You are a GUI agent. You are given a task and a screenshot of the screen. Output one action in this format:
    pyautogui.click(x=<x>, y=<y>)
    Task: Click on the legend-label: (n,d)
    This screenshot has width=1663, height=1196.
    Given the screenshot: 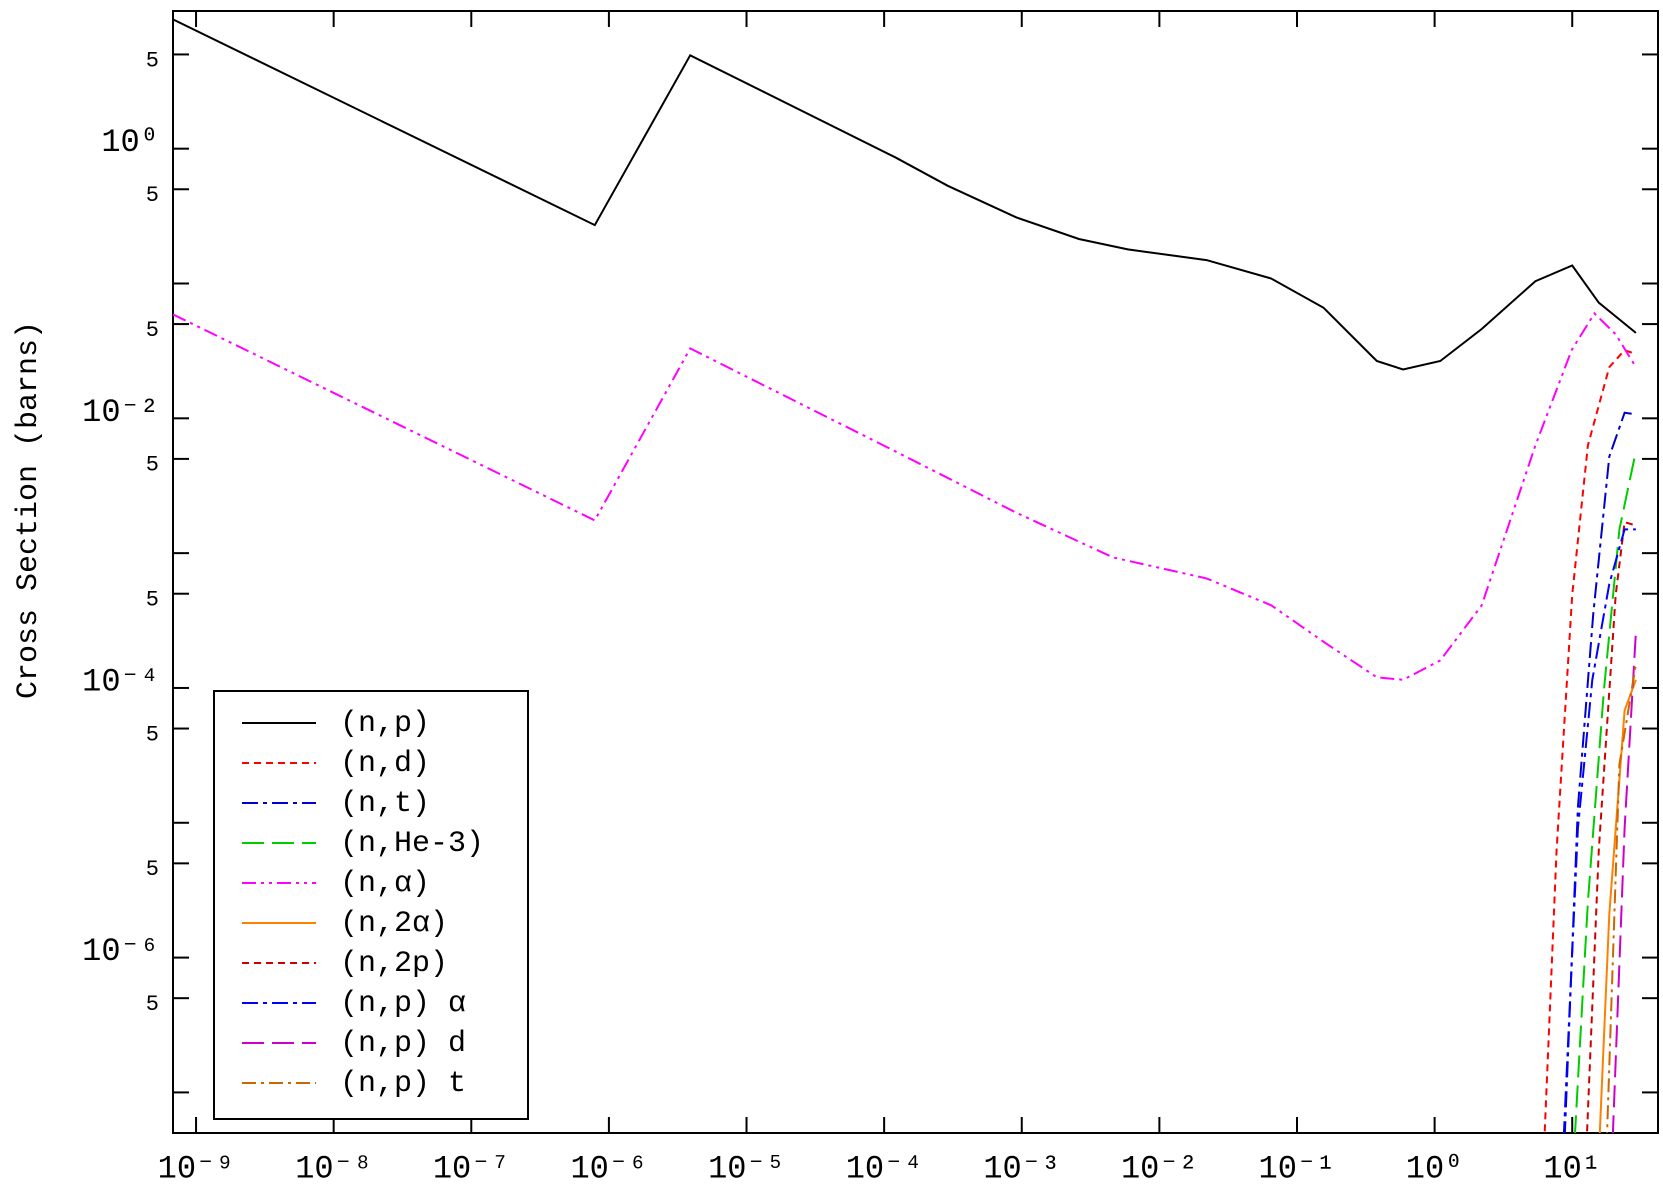 What is the action you would take?
    pyautogui.click(x=385, y=764)
    